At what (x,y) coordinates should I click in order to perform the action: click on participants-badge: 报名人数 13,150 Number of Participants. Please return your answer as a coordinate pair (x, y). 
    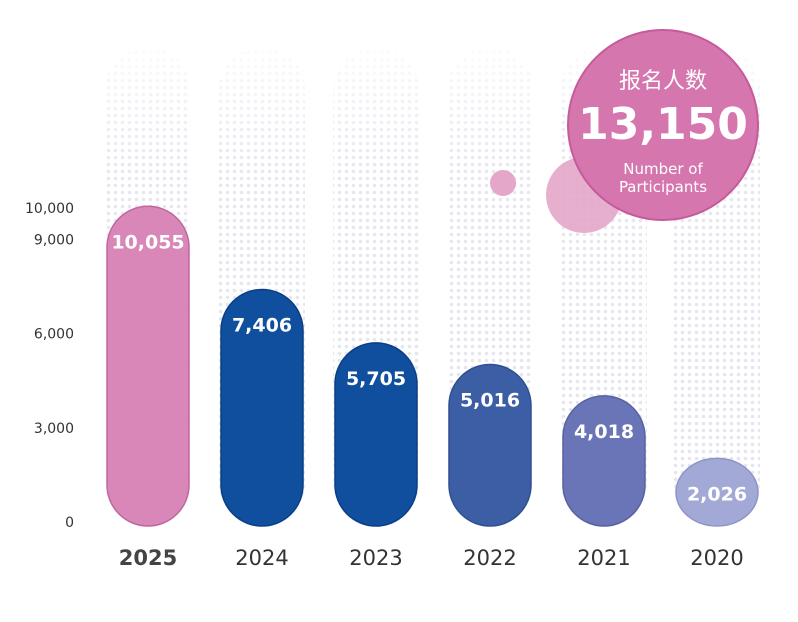
    Looking at the image, I should click on (663, 125).